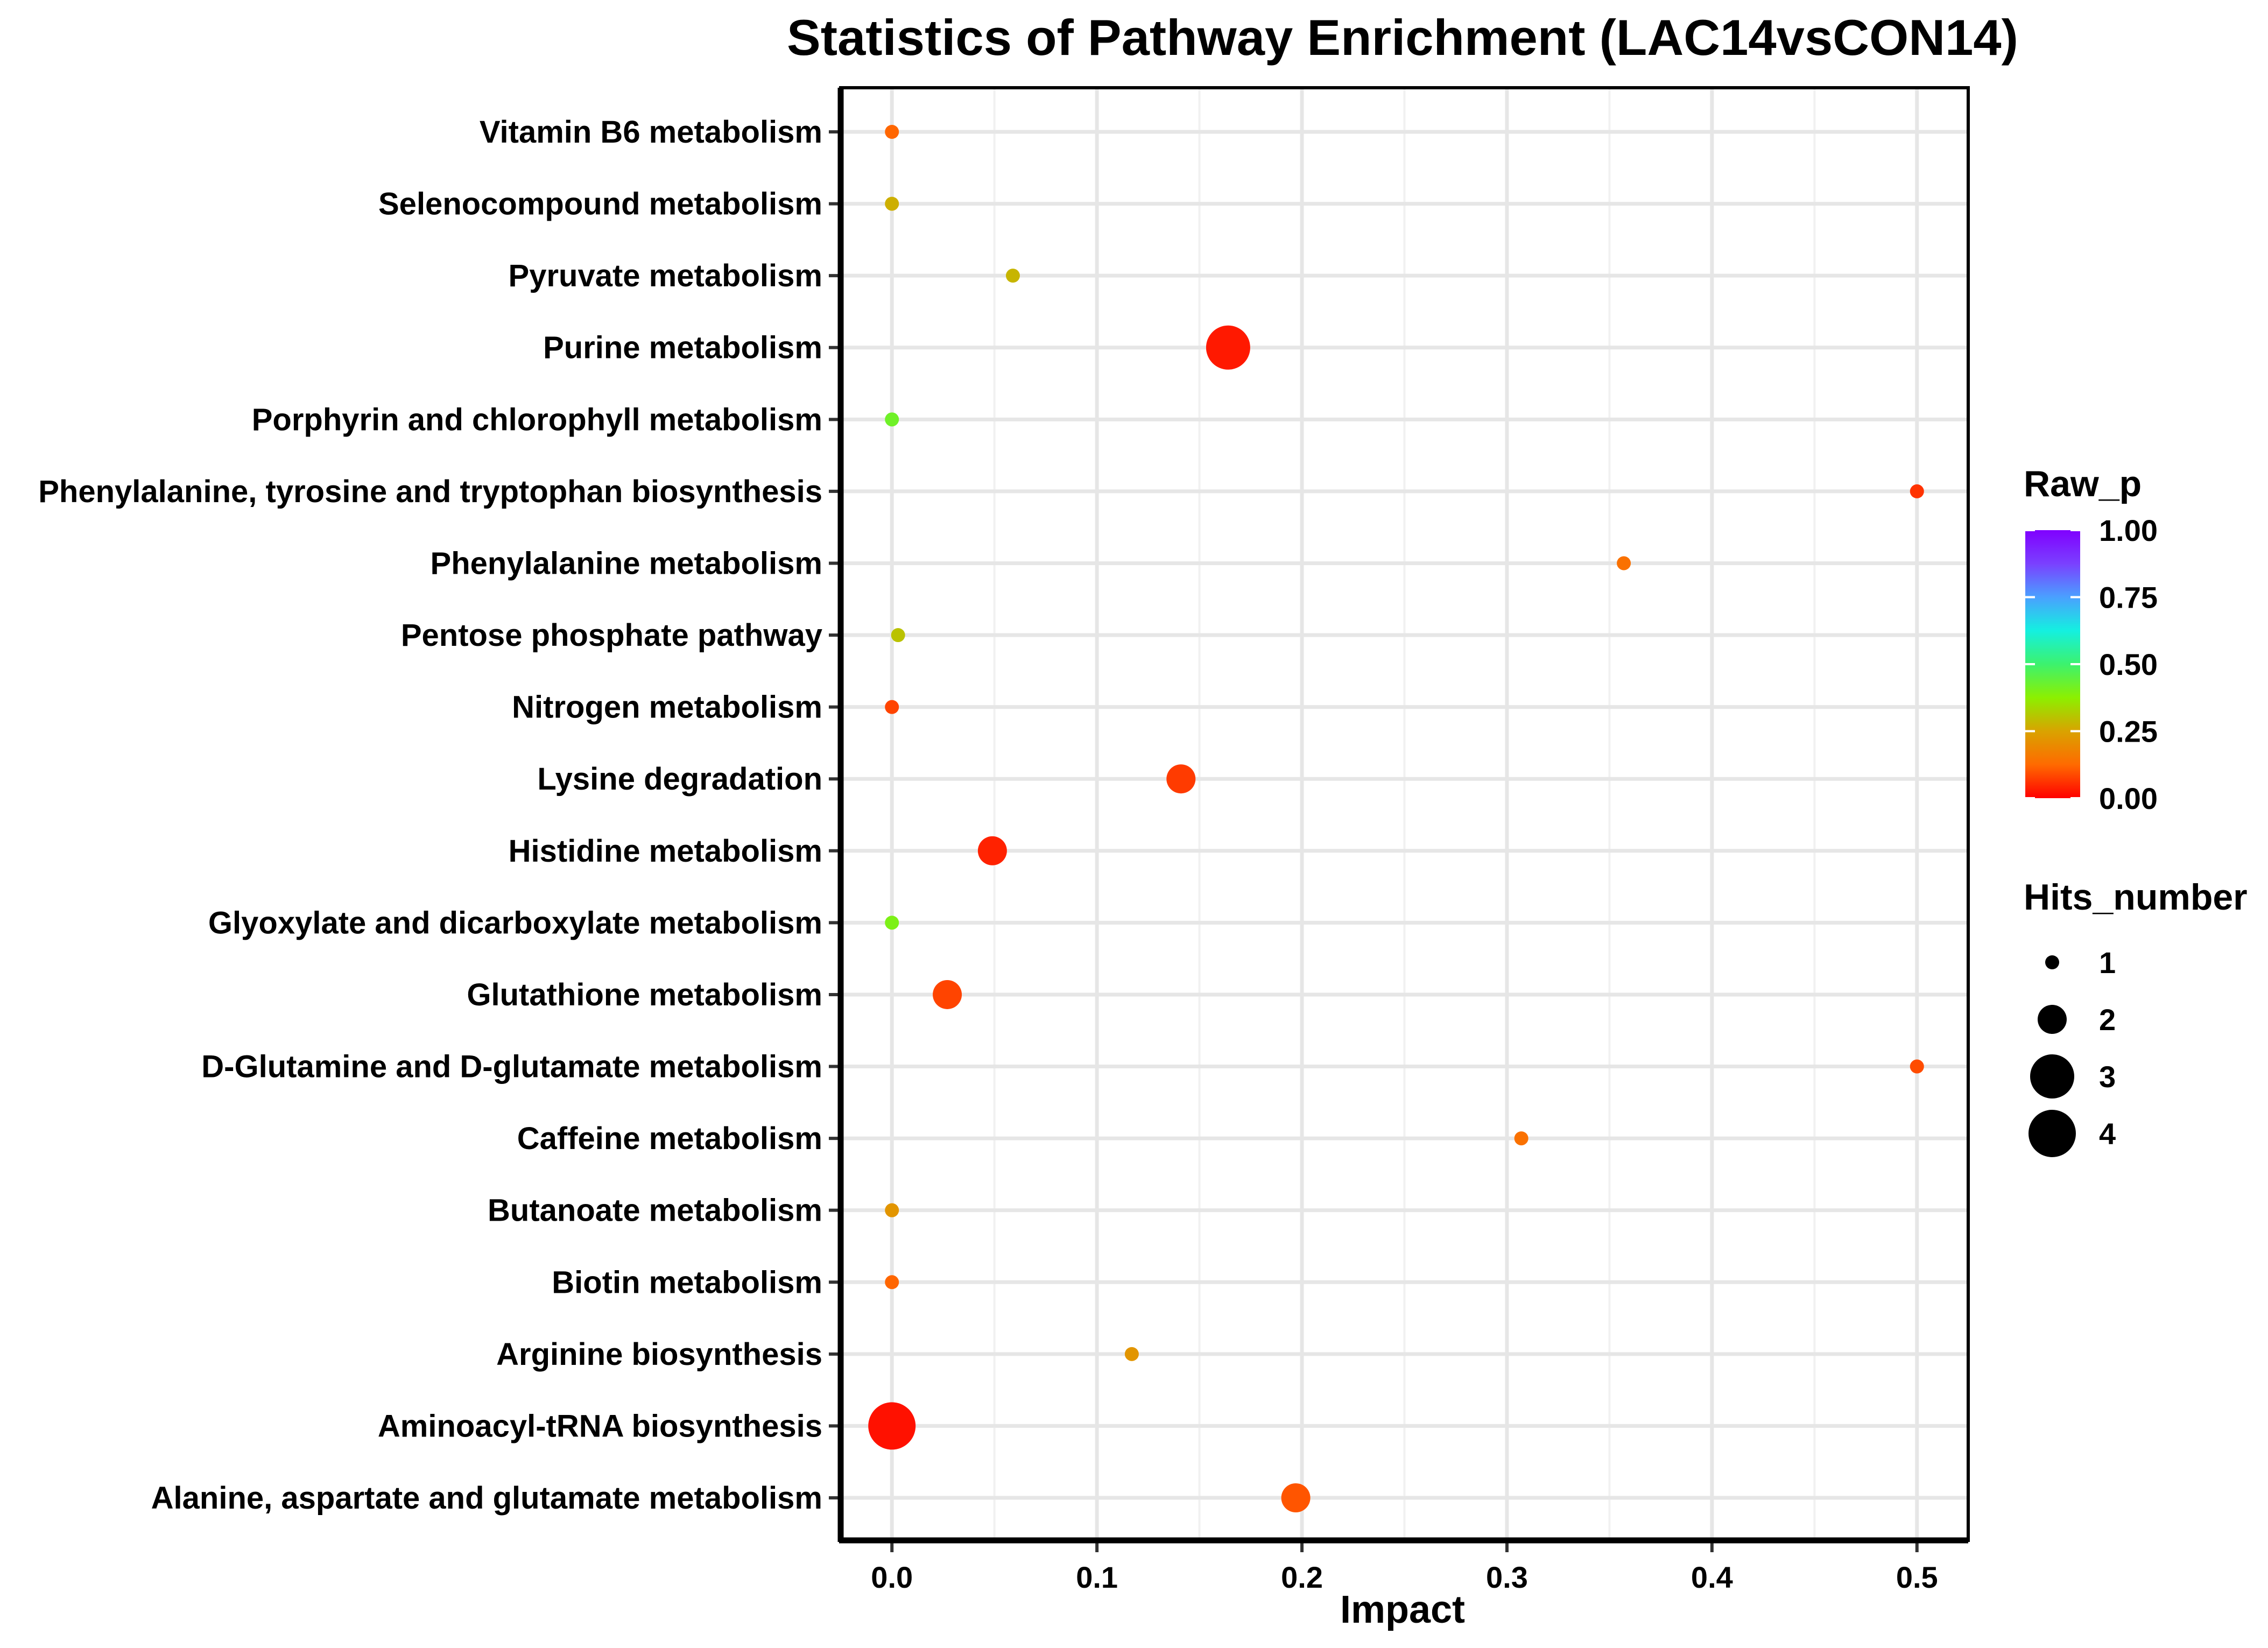 The width and height of the screenshot is (2268, 1648). Describe the element at coordinates (1302, 1577) in the screenshot. I see `x-tick-label: 0.2` at that location.